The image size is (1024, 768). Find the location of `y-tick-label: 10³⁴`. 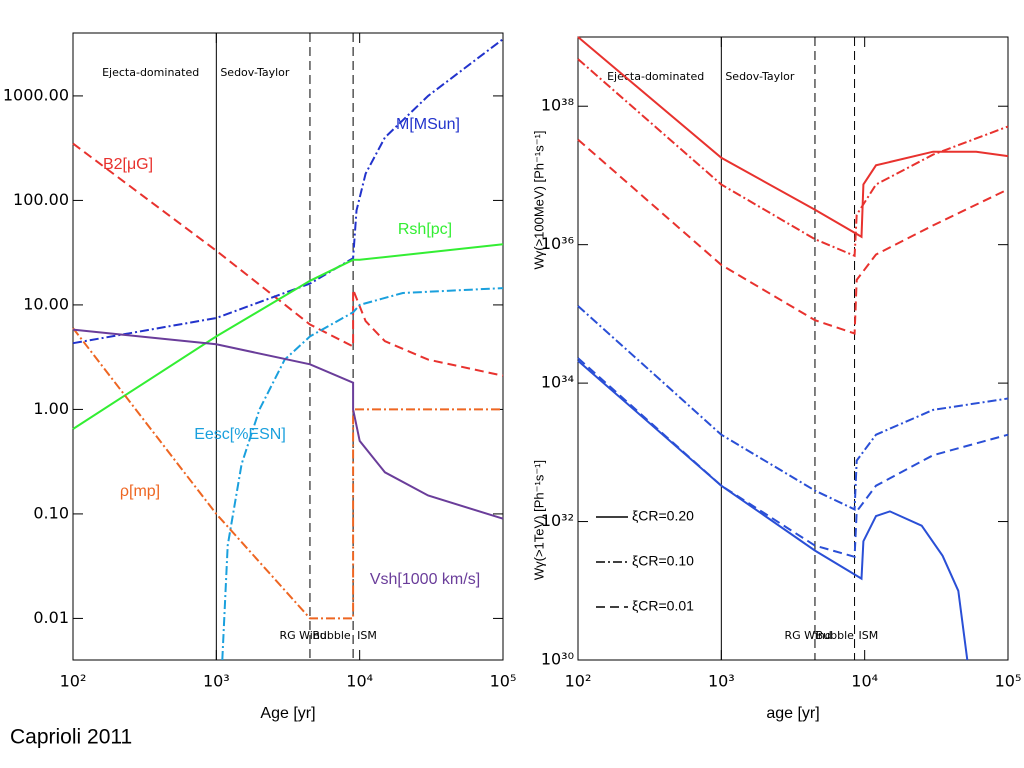

y-tick-label: 10³⁴ is located at coordinates (557, 382).